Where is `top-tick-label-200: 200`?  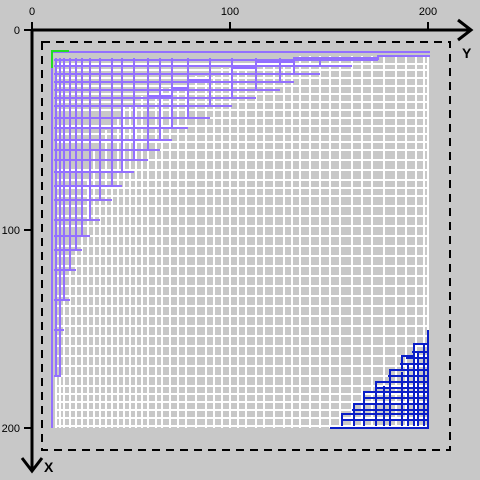
top-tick-label-200: 200 is located at coordinates (428, 12).